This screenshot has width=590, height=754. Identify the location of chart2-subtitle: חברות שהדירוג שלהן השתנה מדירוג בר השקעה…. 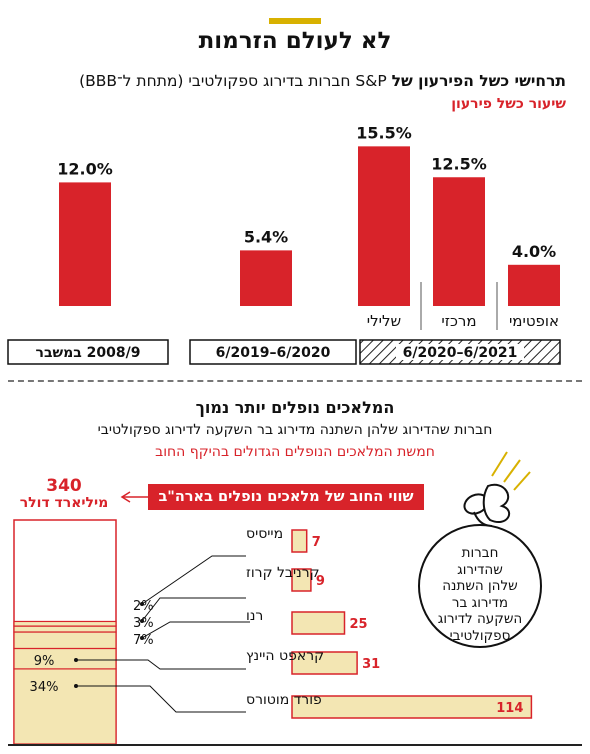
(295, 430).